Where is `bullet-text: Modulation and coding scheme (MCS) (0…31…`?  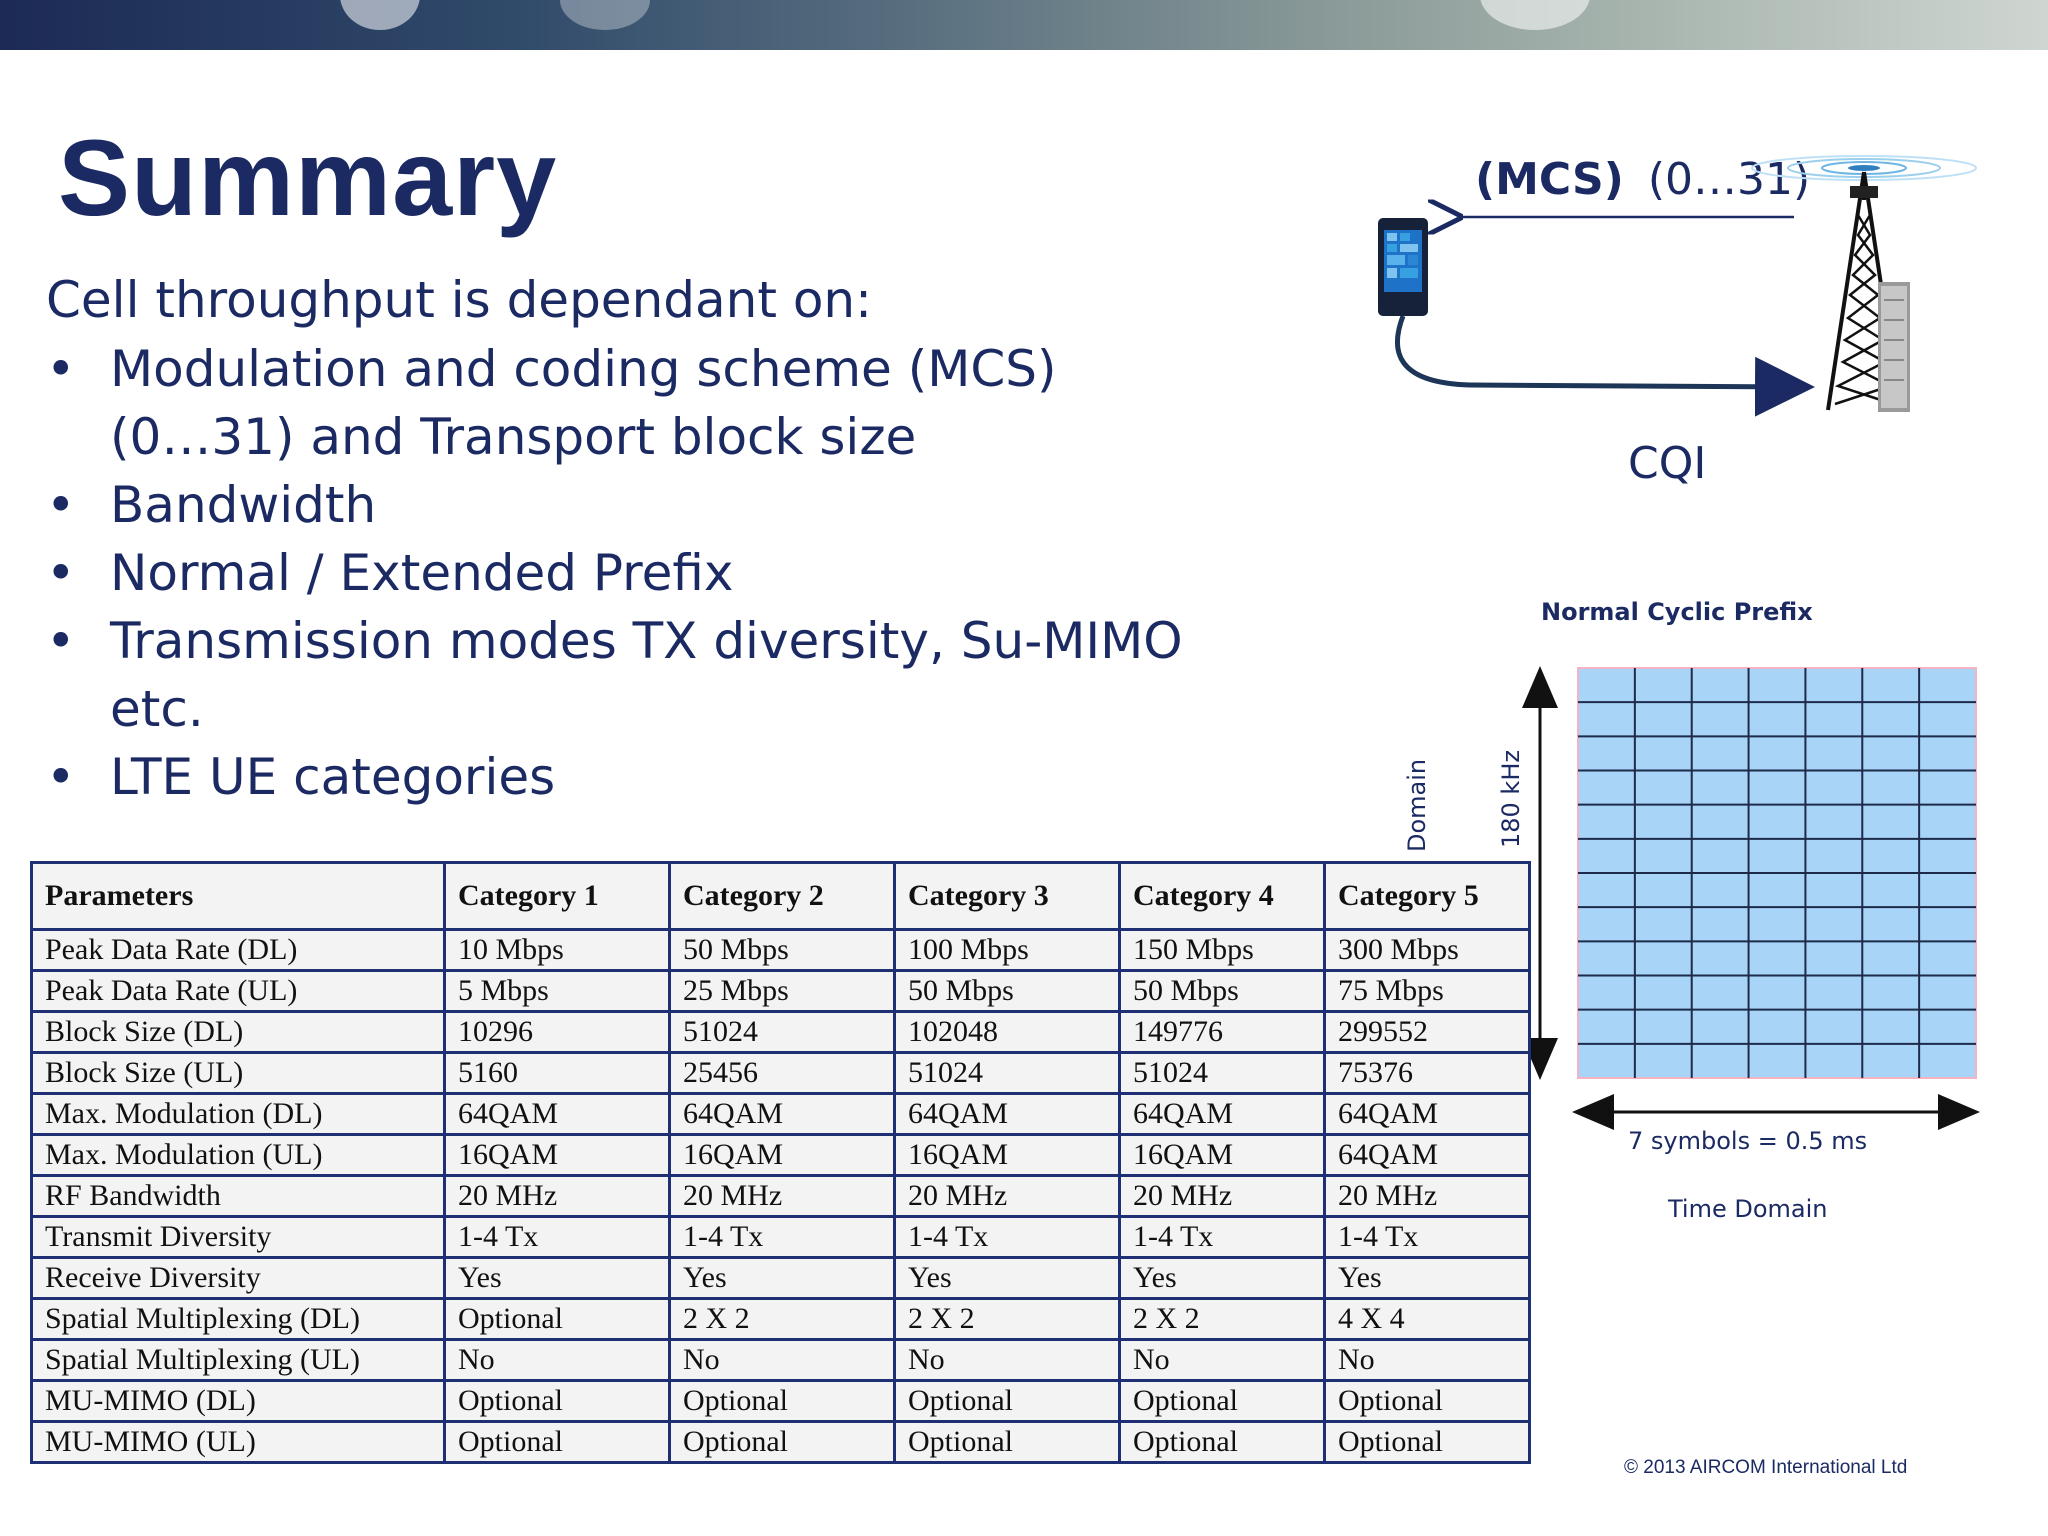
bullet-text: Modulation and coding scheme (MCS) (0…31… is located at coordinates (583, 403).